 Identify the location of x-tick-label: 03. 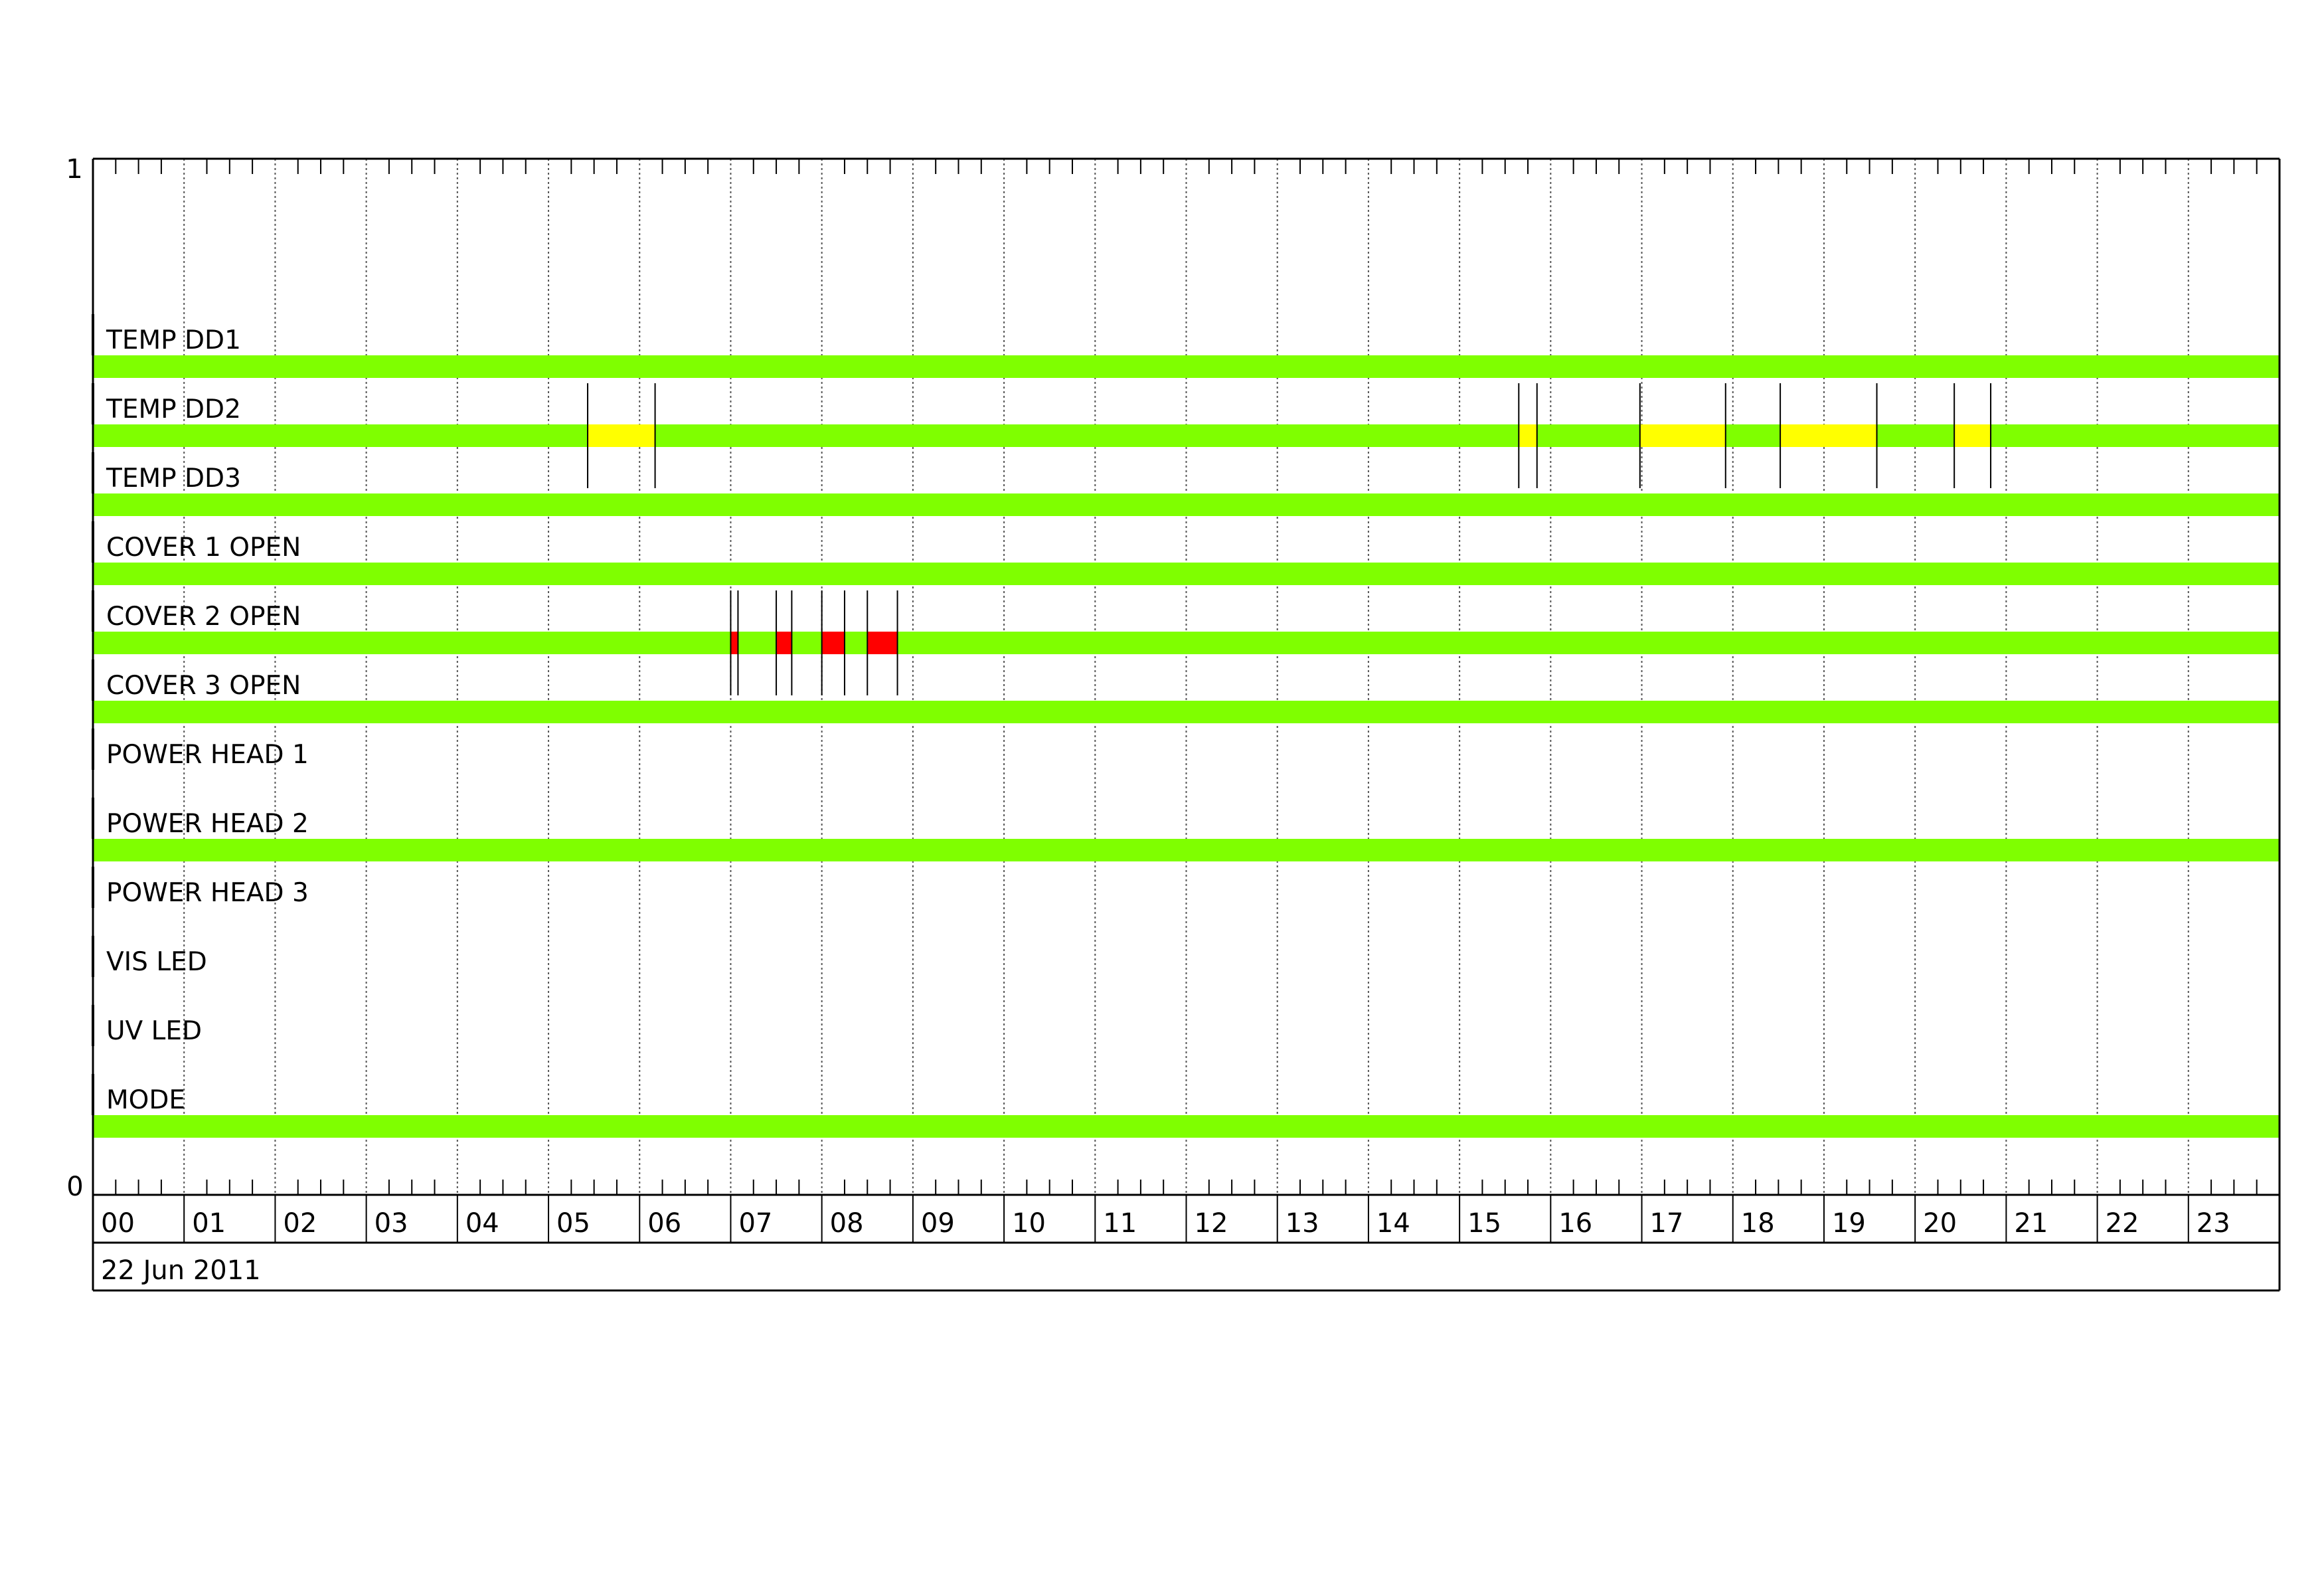
(391, 1223).